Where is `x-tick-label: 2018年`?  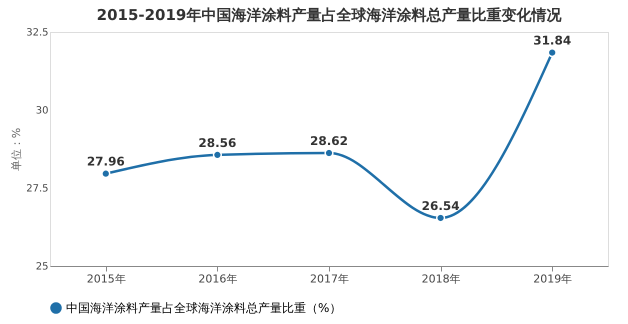 x-tick-label: 2018年 is located at coordinates (441, 279).